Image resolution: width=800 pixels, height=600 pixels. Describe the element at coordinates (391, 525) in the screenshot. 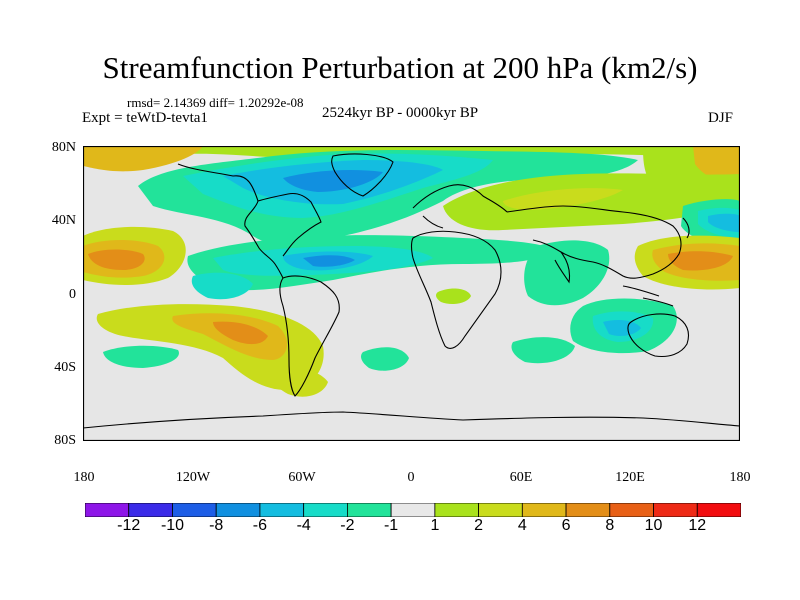

I see `colorbar-label: -1` at that location.